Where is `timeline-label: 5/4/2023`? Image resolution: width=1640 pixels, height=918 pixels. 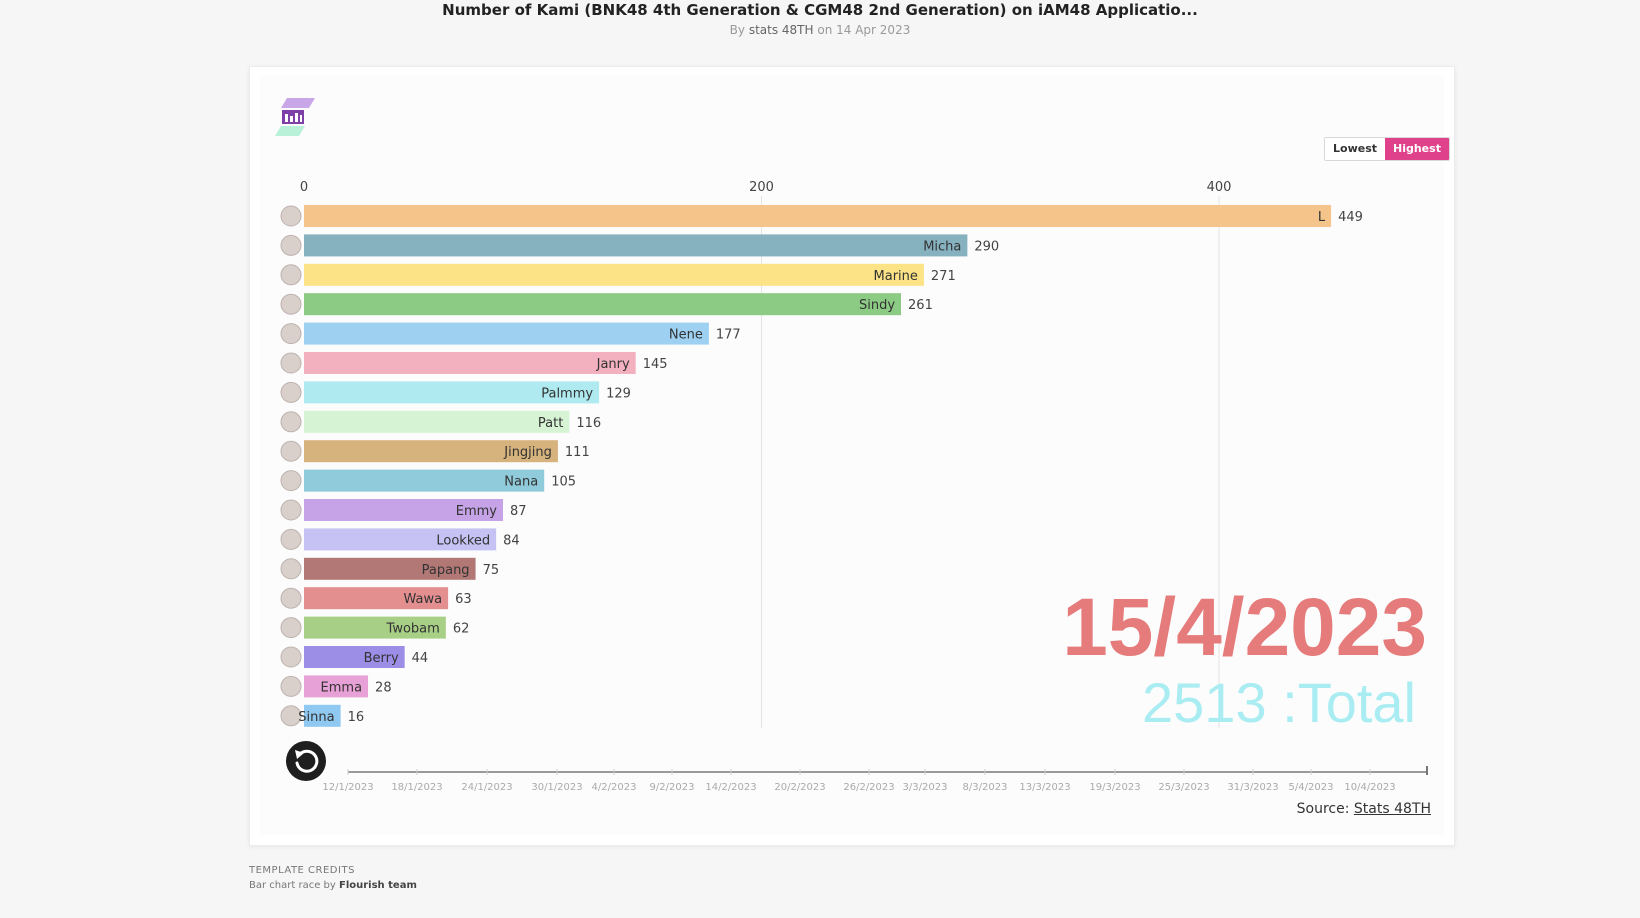 timeline-label: 5/4/2023 is located at coordinates (1311, 787).